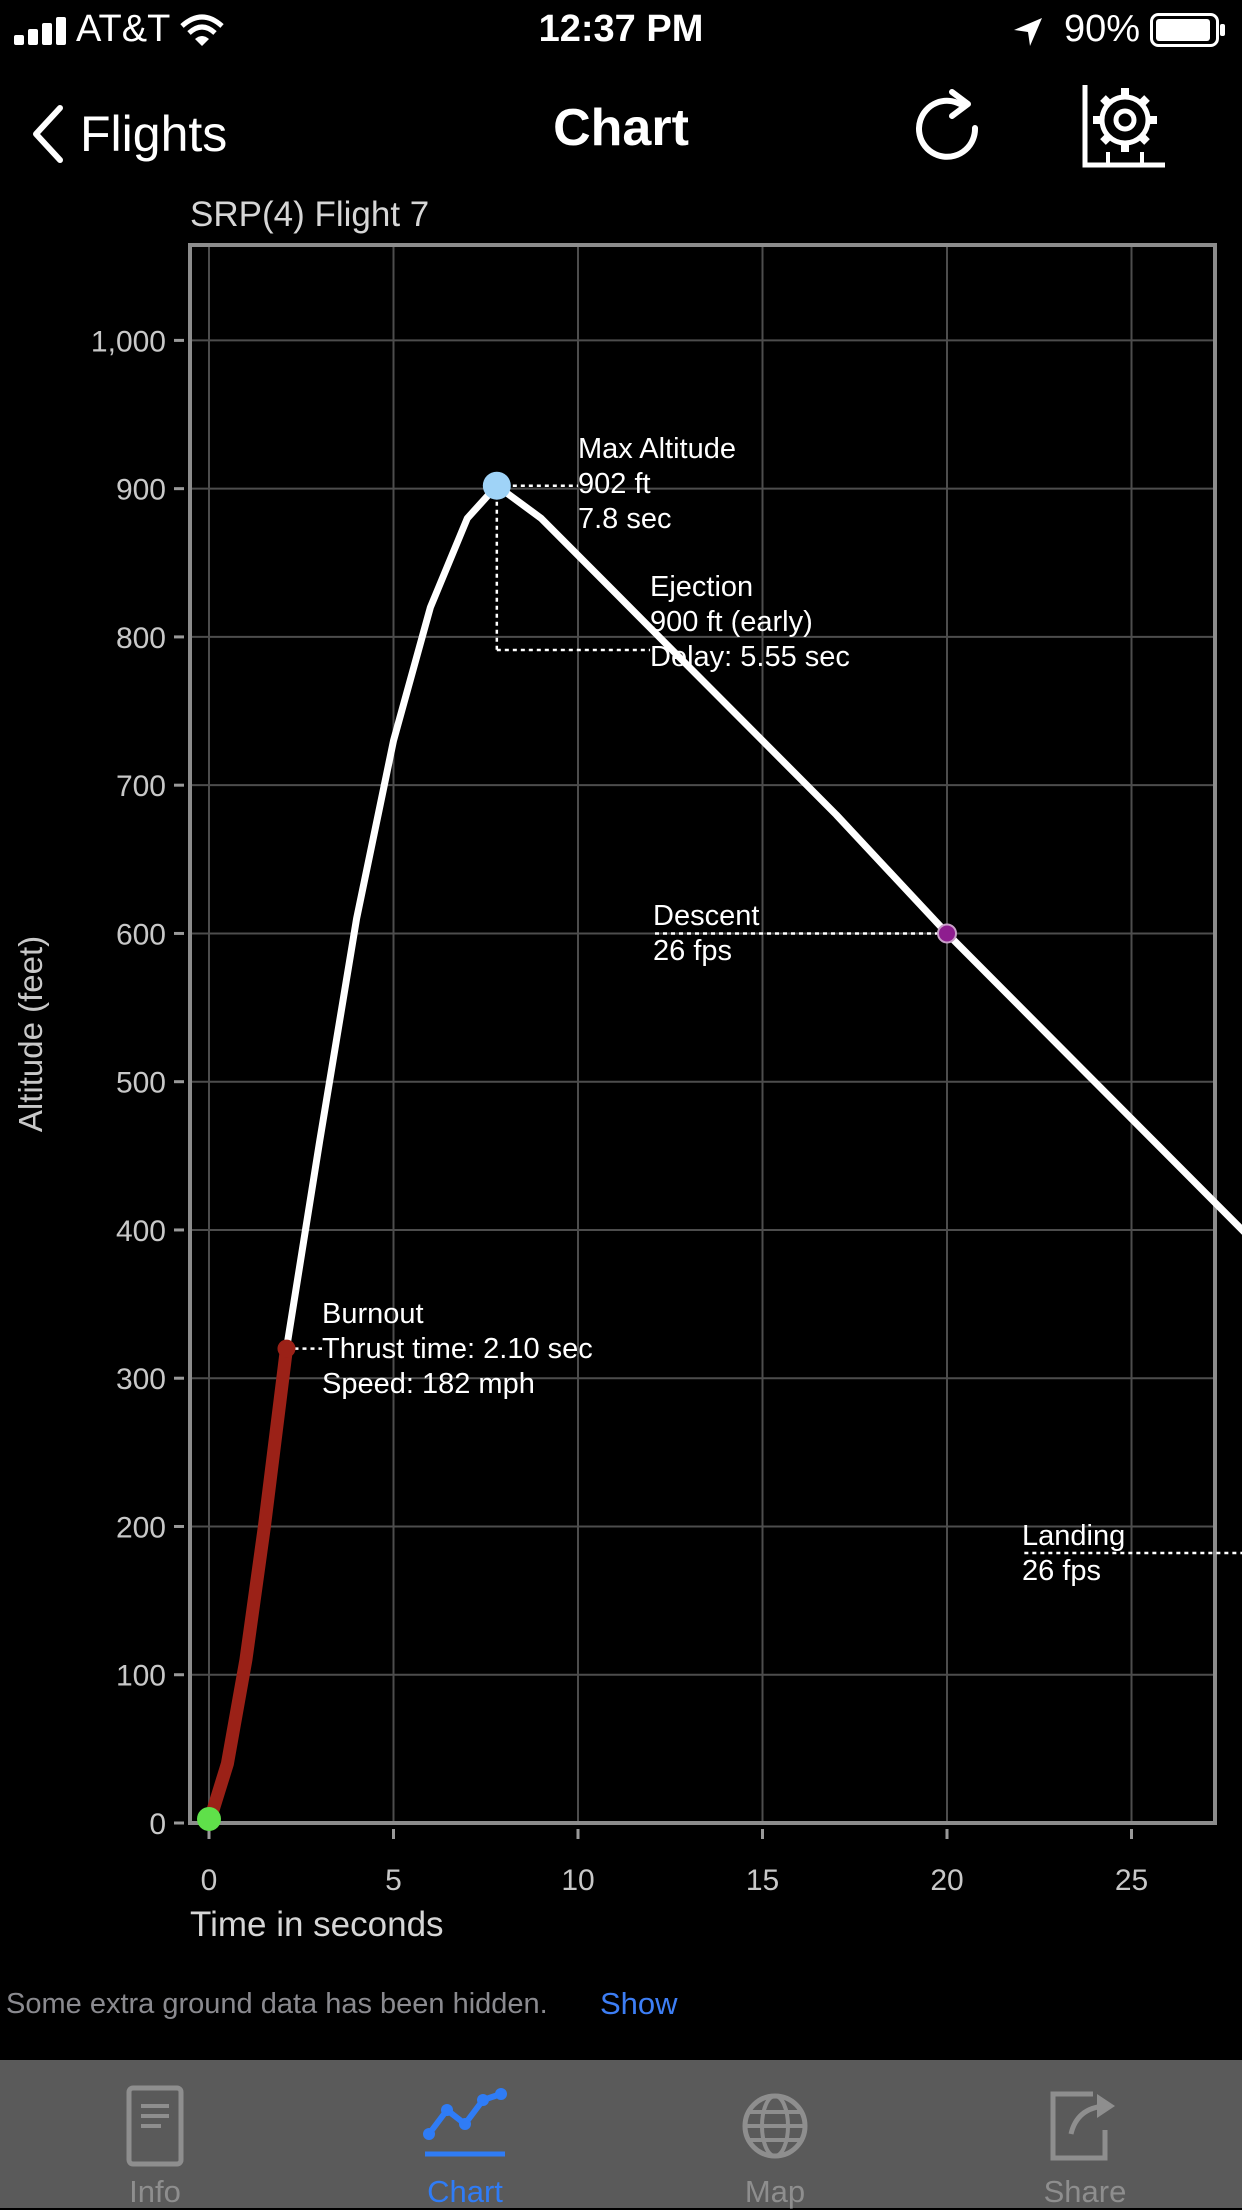 The image size is (1242, 2210). I want to click on descent-marker, so click(947, 933).